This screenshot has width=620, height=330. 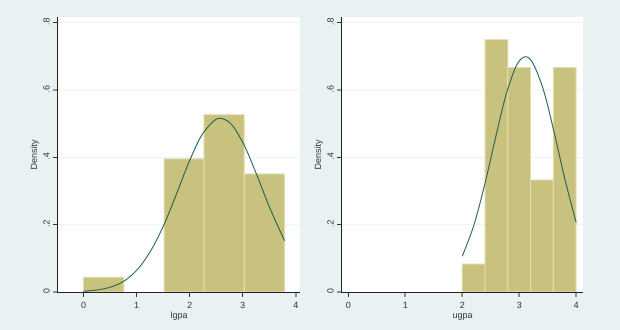 I want to click on line-series, so click(x=519, y=156).